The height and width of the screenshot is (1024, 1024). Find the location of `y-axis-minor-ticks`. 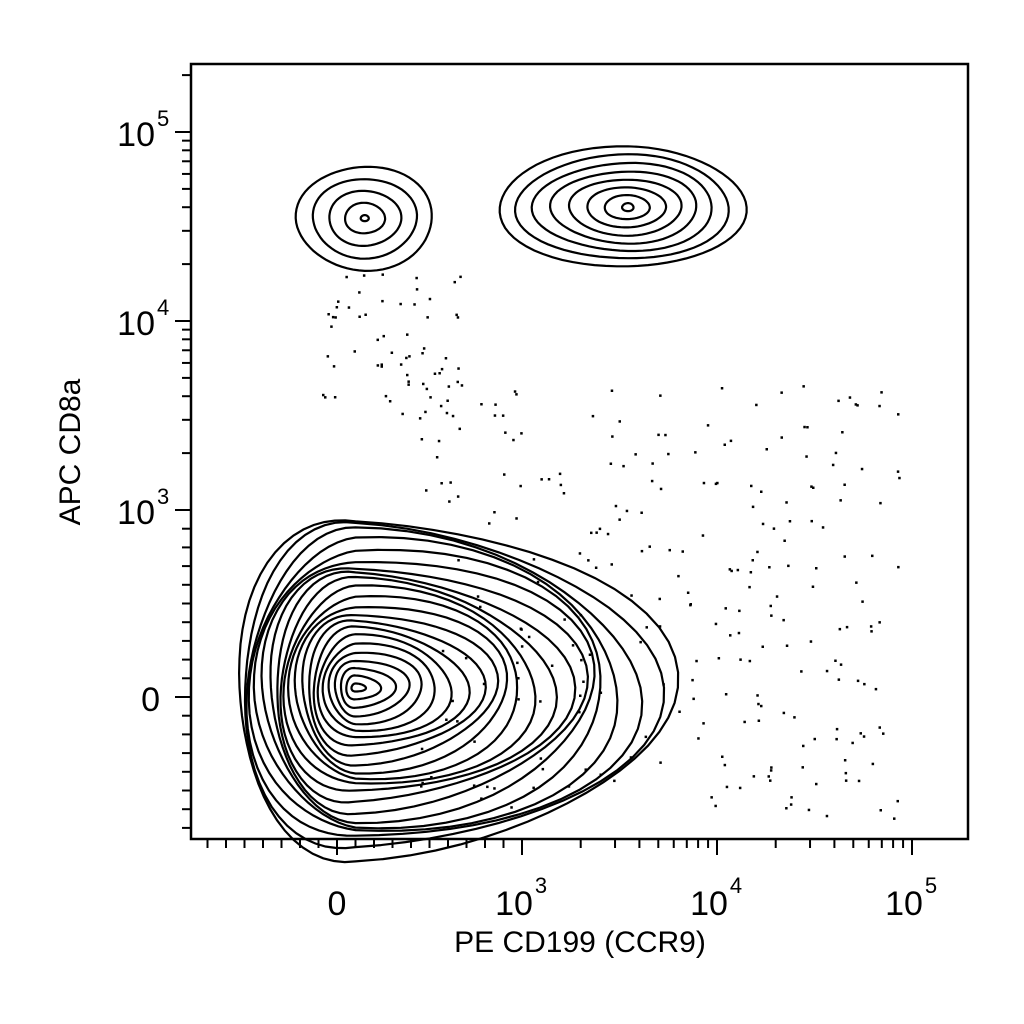

y-axis-minor-ticks is located at coordinates (183, 451).